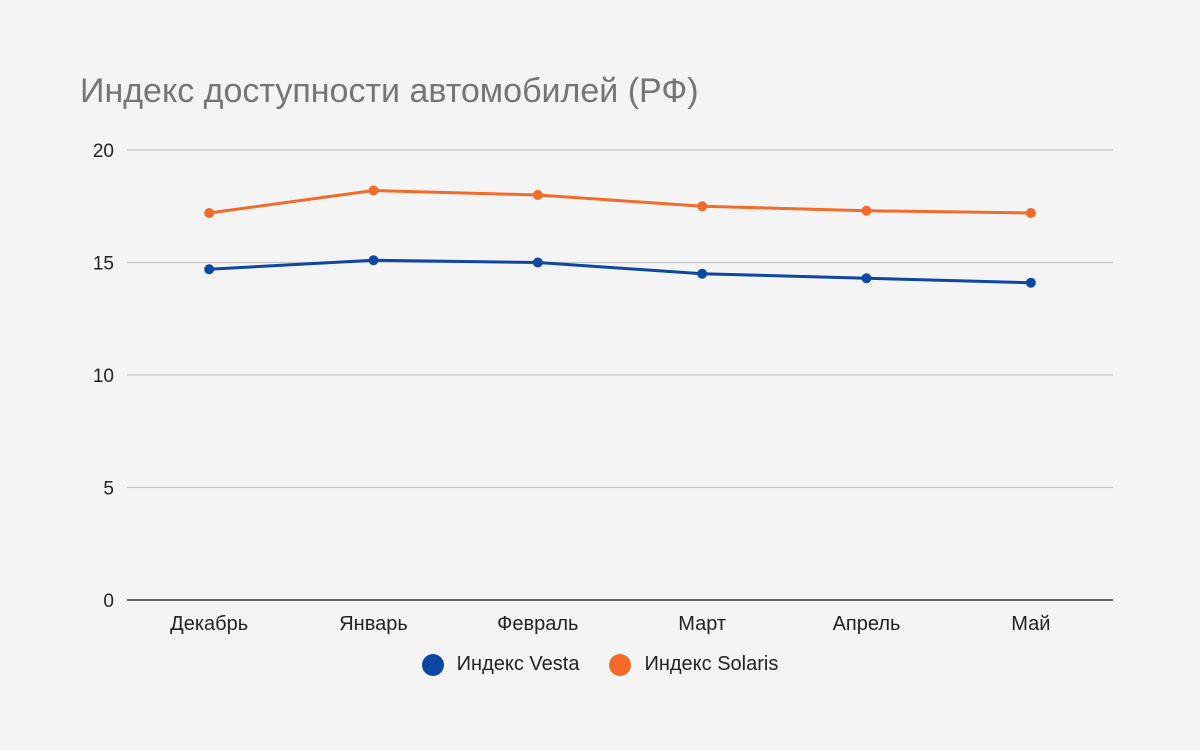  I want to click on legend-swatch-solaris, so click(620, 664).